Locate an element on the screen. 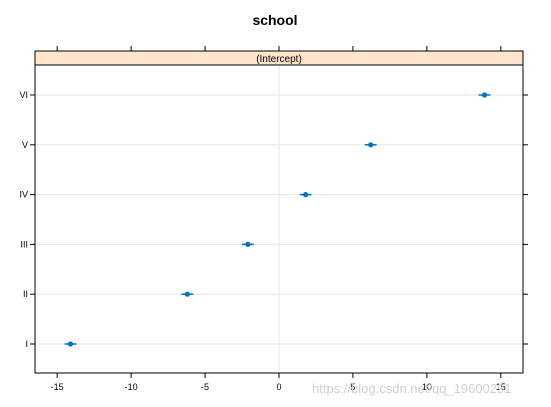 The height and width of the screenshot is (407, 551). panel-strip-label: (Intercept) is located at coordinates (279, 59).